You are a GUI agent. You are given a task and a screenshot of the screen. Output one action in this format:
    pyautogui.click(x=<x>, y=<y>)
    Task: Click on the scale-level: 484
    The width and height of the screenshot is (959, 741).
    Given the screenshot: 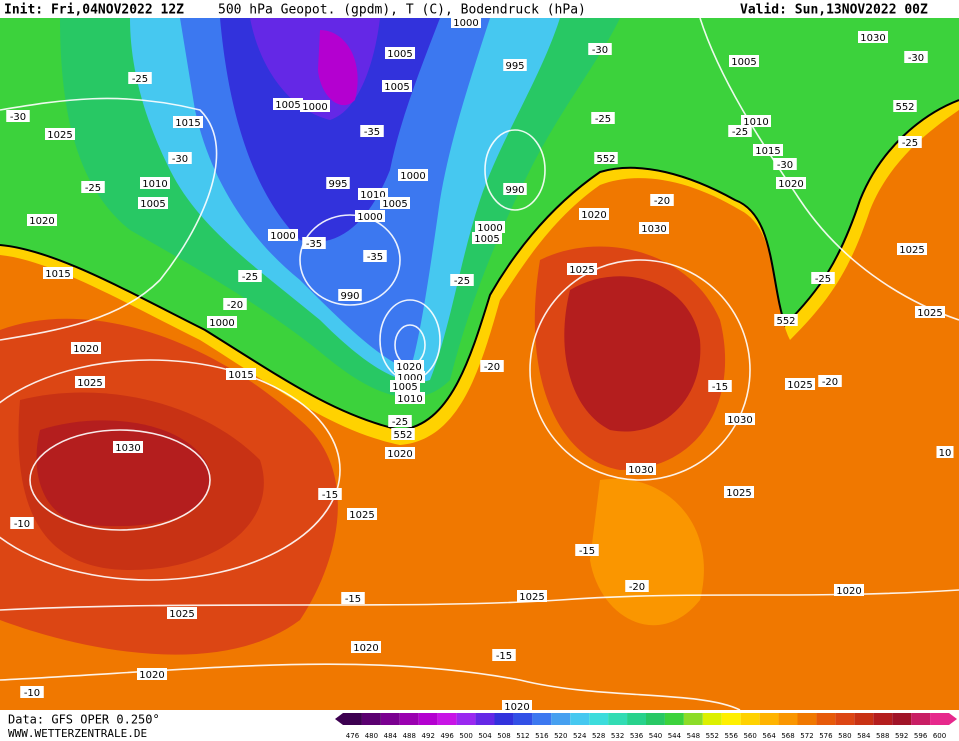 What is the action you would take?
    pyautogui.click(x=391, y=736)
    